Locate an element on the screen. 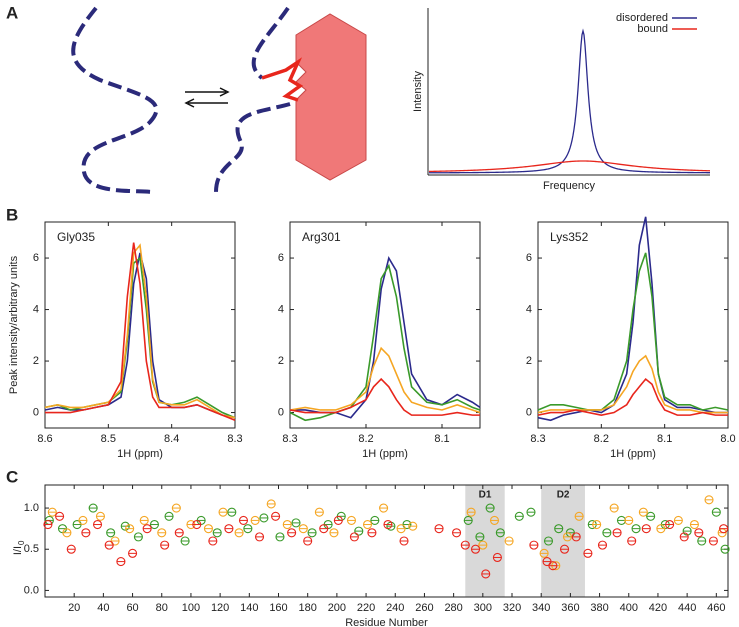  panel-label: B is located at coordinates (12, 214).